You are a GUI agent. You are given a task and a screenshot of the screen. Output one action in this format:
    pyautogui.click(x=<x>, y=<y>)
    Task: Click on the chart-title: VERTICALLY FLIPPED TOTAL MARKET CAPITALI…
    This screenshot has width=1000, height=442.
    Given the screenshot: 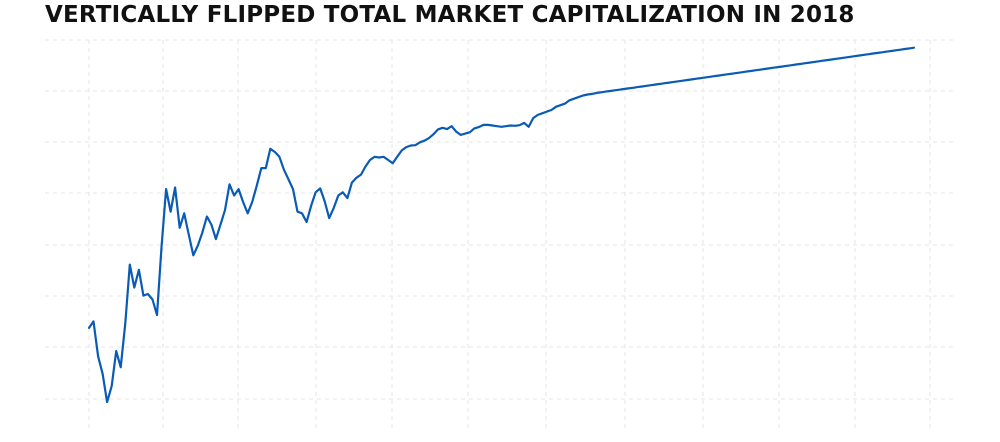 What is the action you would take?
    pyautogui.click(x=450, y=15)
    